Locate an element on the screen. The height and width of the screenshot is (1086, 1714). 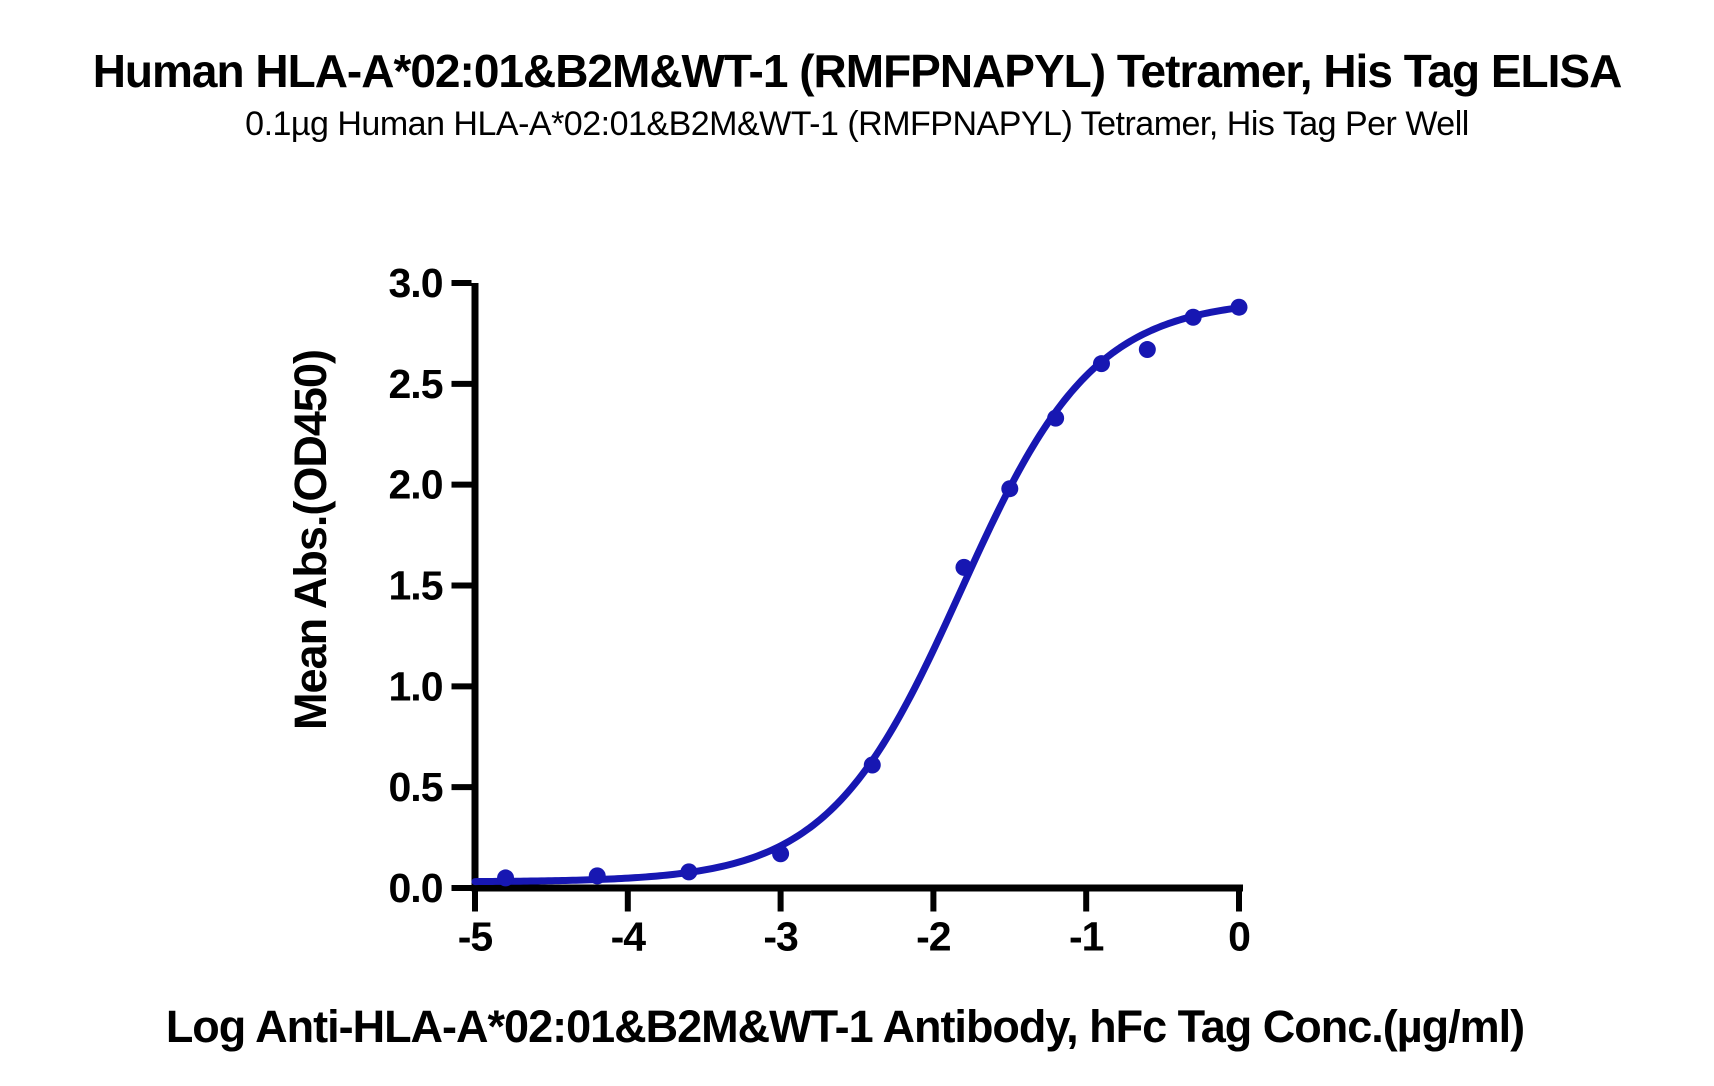
y-axis-title: Mean Abs.(OD450) is located at coordinates (310, 540).